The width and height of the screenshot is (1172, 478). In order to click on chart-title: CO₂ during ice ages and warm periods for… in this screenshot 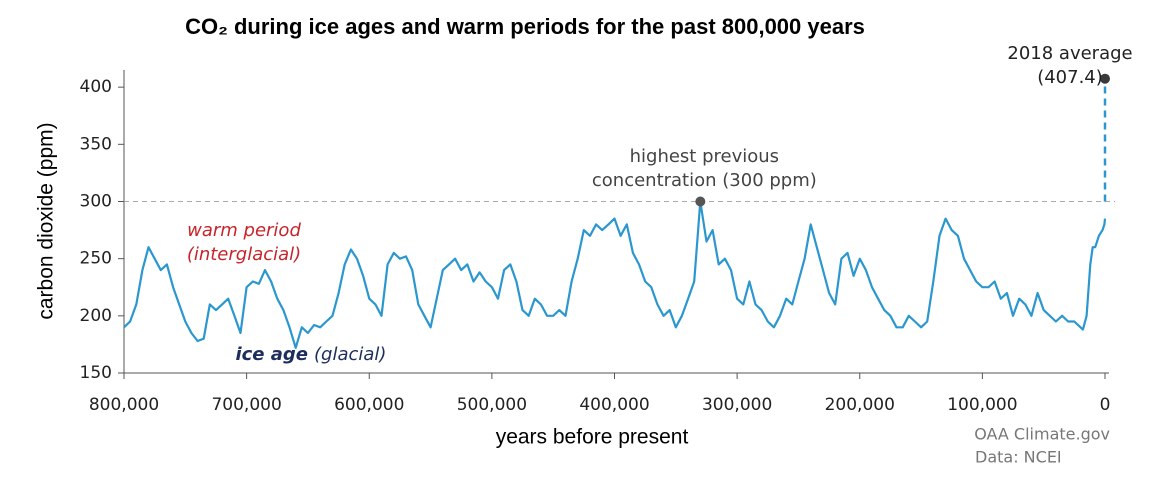, I will do `click(525, 26)`.